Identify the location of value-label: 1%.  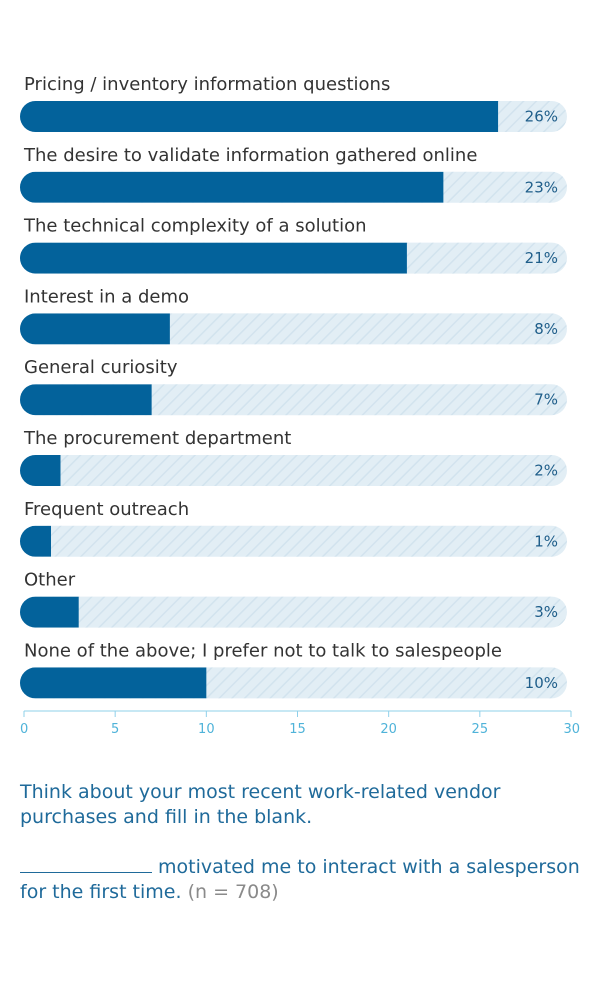
(546, 541).